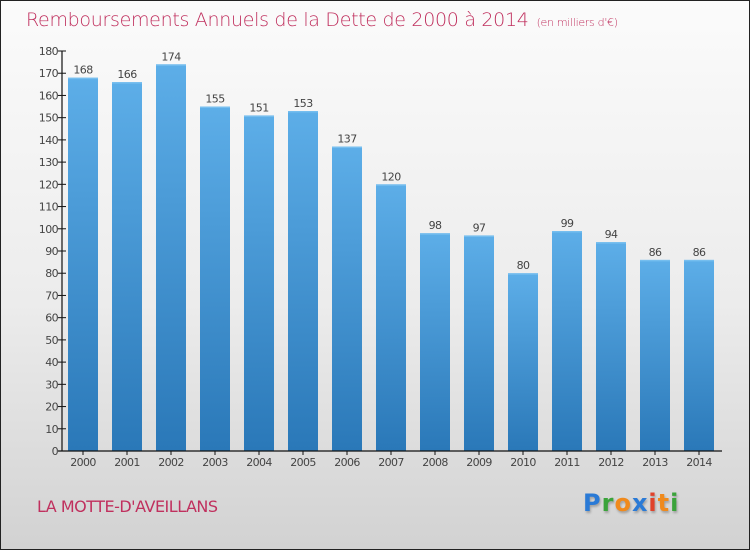 The width and height of the screenshot is (750, 550). I want to click on bar-2010, so click(523, 362).